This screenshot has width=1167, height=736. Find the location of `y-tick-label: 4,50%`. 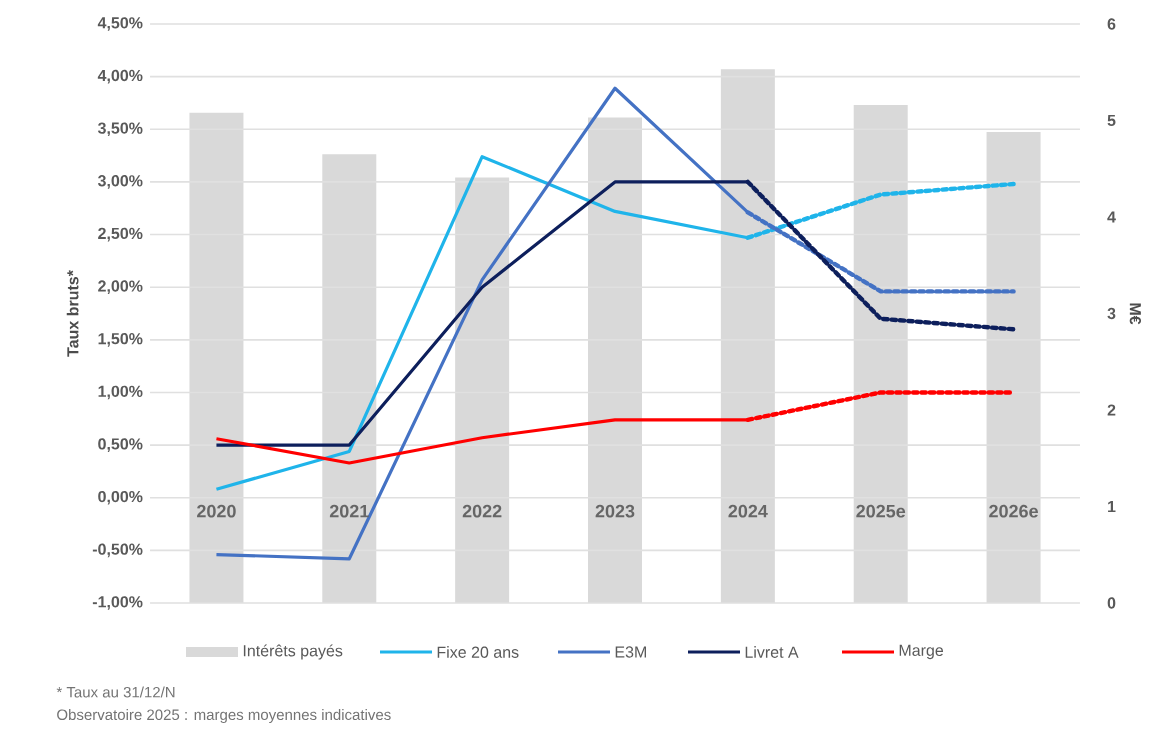

y-tick-label: 4,50% is located at coordinates (120, 24).